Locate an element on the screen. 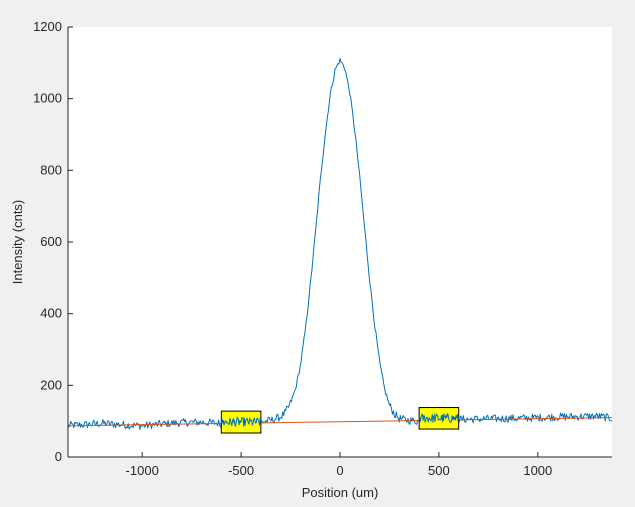 This screenshot has width=635, height=507. region-layer is located at coordinates (340, 420).